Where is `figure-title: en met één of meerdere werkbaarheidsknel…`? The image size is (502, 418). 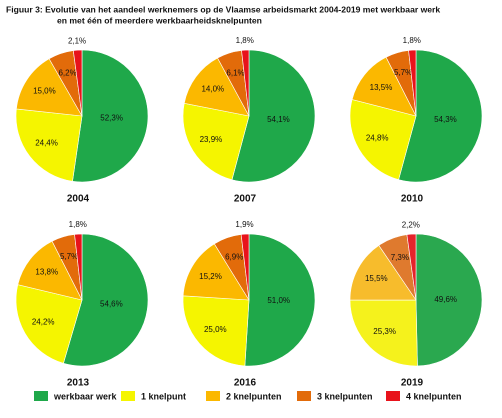 figure-title: en met één of meerdere werkbaarheidsknel… is located at coordinates (159, 20).